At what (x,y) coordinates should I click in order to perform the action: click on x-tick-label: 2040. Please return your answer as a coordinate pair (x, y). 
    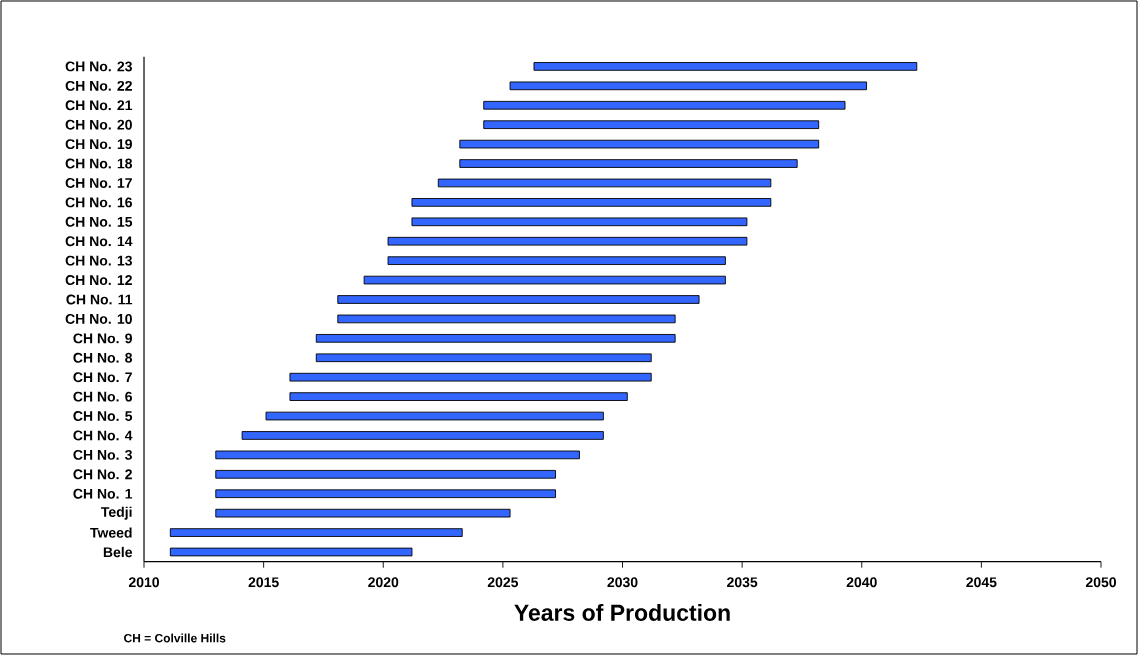
    Looking at the image, I should click on (861, 582).